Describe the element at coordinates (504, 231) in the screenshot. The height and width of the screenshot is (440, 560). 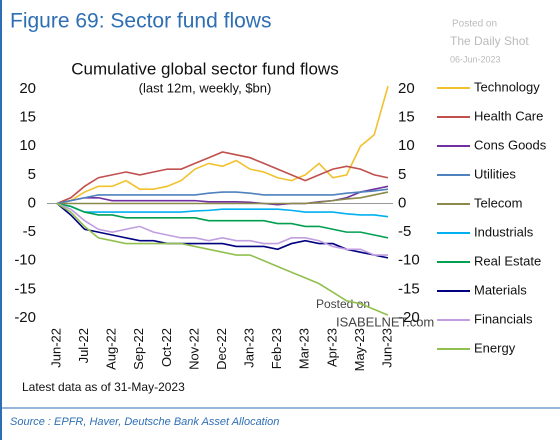
I see `legend-label: Industrials` at that location.